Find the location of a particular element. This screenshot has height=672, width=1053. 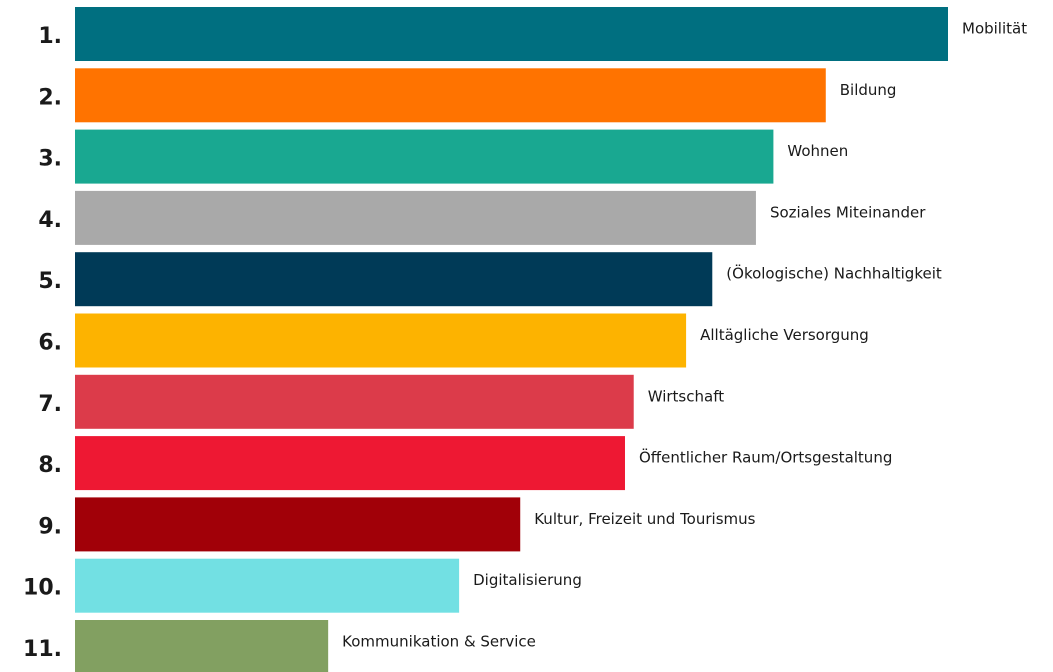

category-label: Alltägliche Versorgung is located at coordinates (784, 335).